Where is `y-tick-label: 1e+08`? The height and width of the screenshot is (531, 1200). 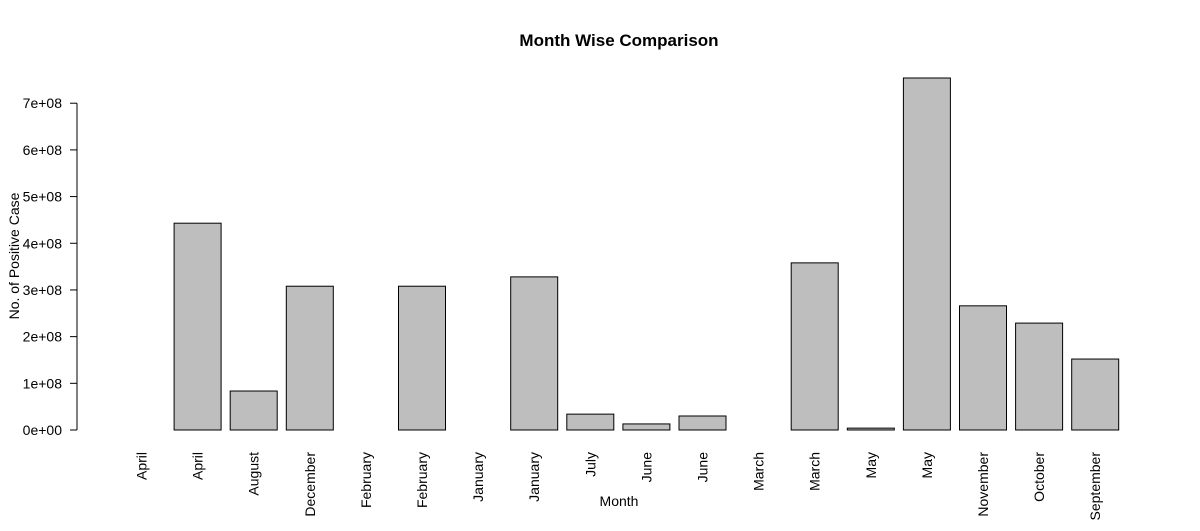
y-tick-label: 1e+08 is located at coordinates (43, 383).